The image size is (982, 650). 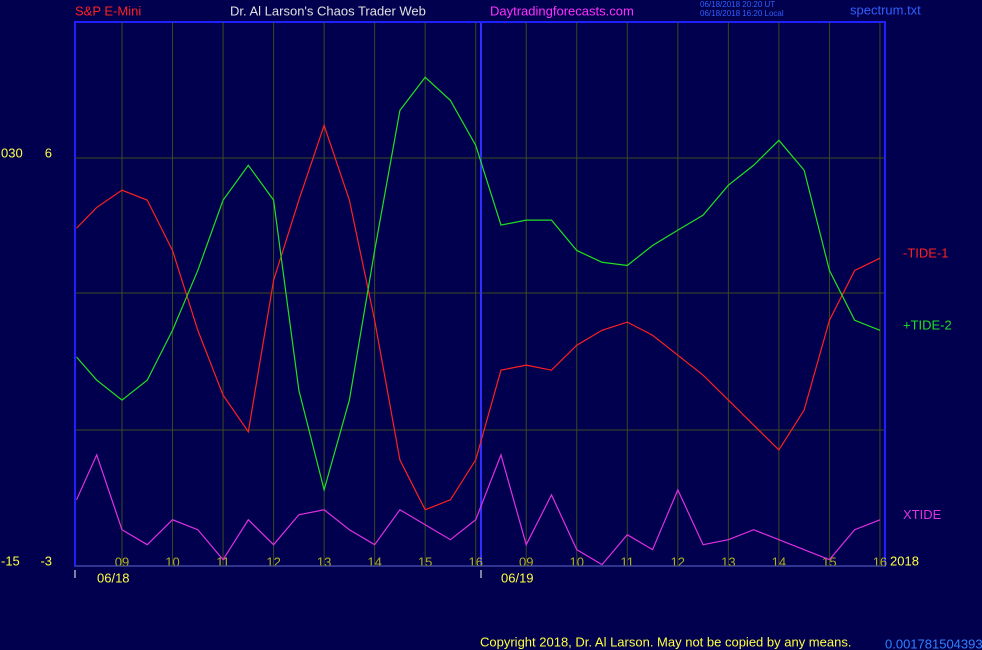 I want to click on year-label: 2018, so click(x=904, y=560).